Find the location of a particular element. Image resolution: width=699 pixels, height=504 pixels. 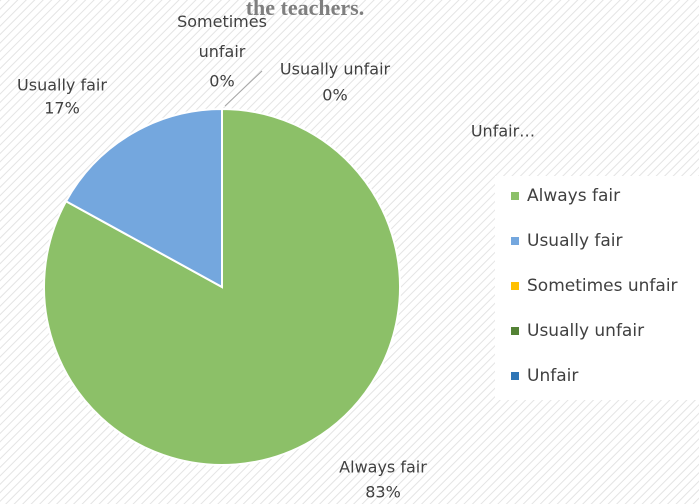

legend-label: Usually unfair is located at coordinates (585, 331).